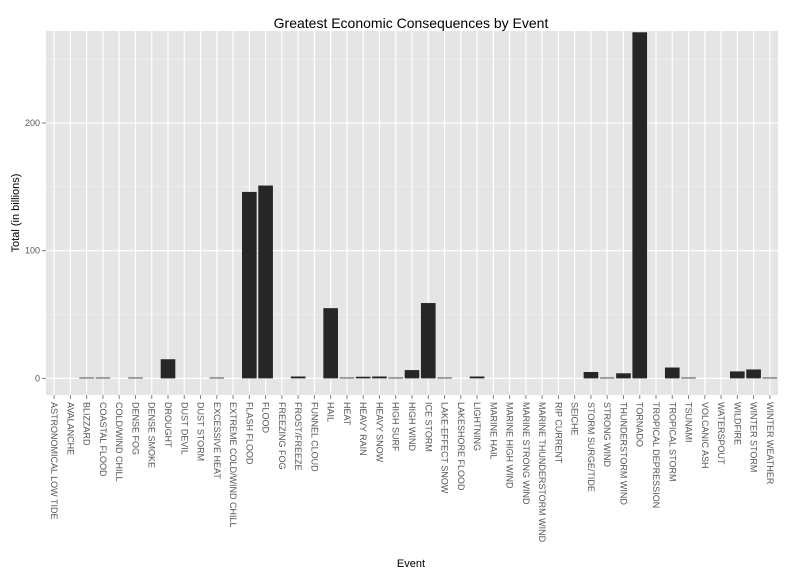  What do you see at coordinates (591, 447) in the screenshot?
I see `x-tick-label: STORM SURGE/TIDE` at bounding box center [591, 447].